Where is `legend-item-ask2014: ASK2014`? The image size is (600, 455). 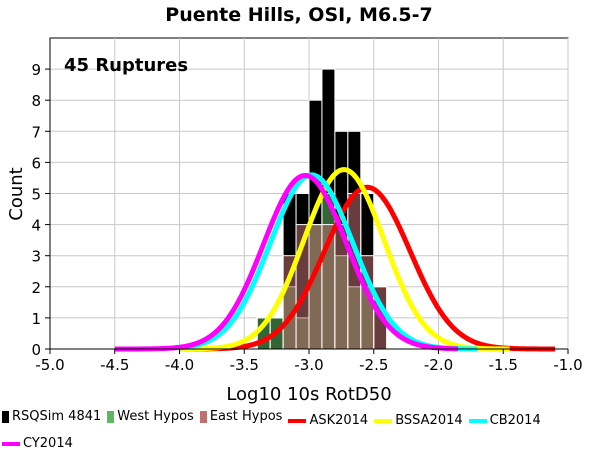
legend-item-ask2014: ASK2014 is located at coordinates (328, 421).